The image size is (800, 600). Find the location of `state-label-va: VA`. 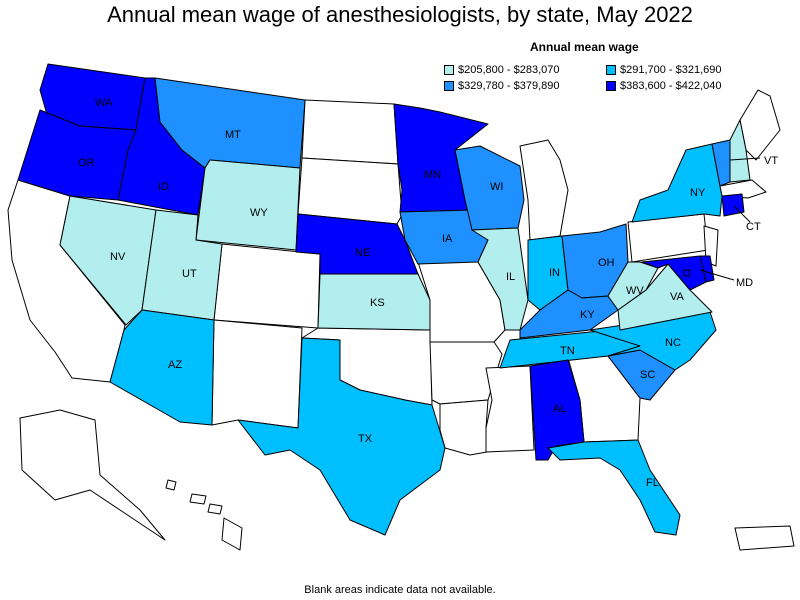

state-label-va: VA is located at coordinates (677, 297).